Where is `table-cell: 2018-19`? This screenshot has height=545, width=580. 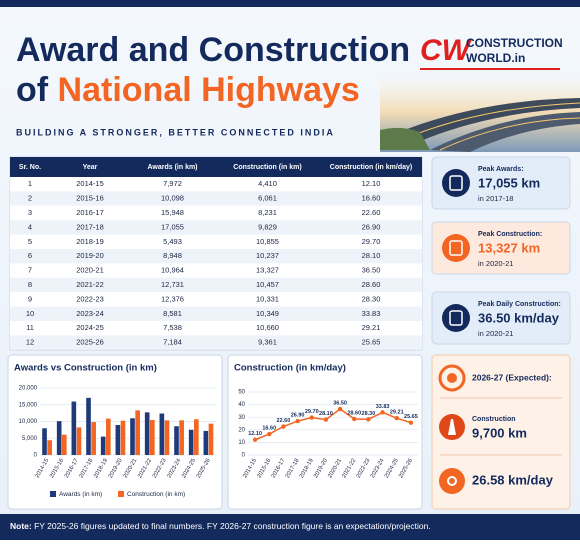 table-cell: 2018-19 is located at coordinates (90, 241).